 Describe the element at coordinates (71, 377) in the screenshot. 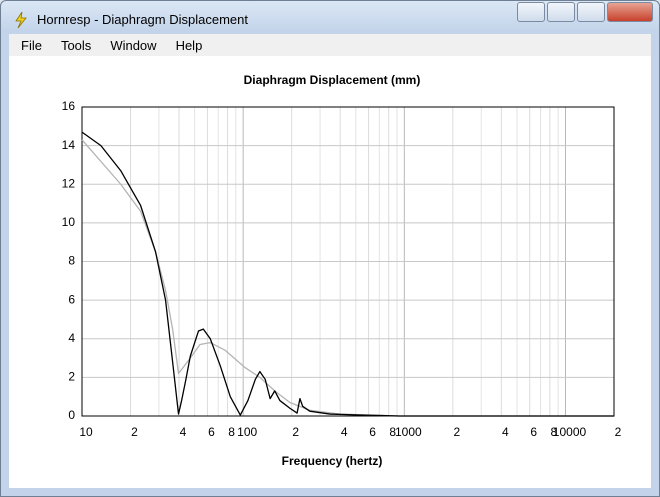

I see `y-tick-label: 2` at that location.